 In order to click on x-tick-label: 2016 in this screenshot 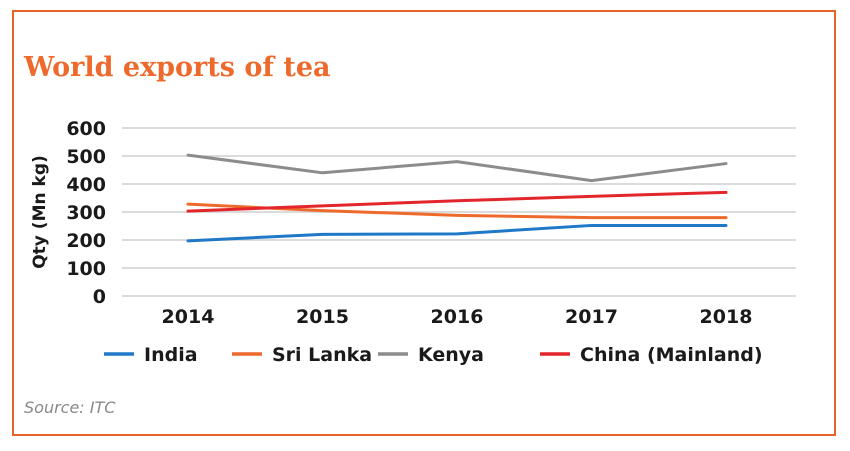, I will do `click(457, 317)`.